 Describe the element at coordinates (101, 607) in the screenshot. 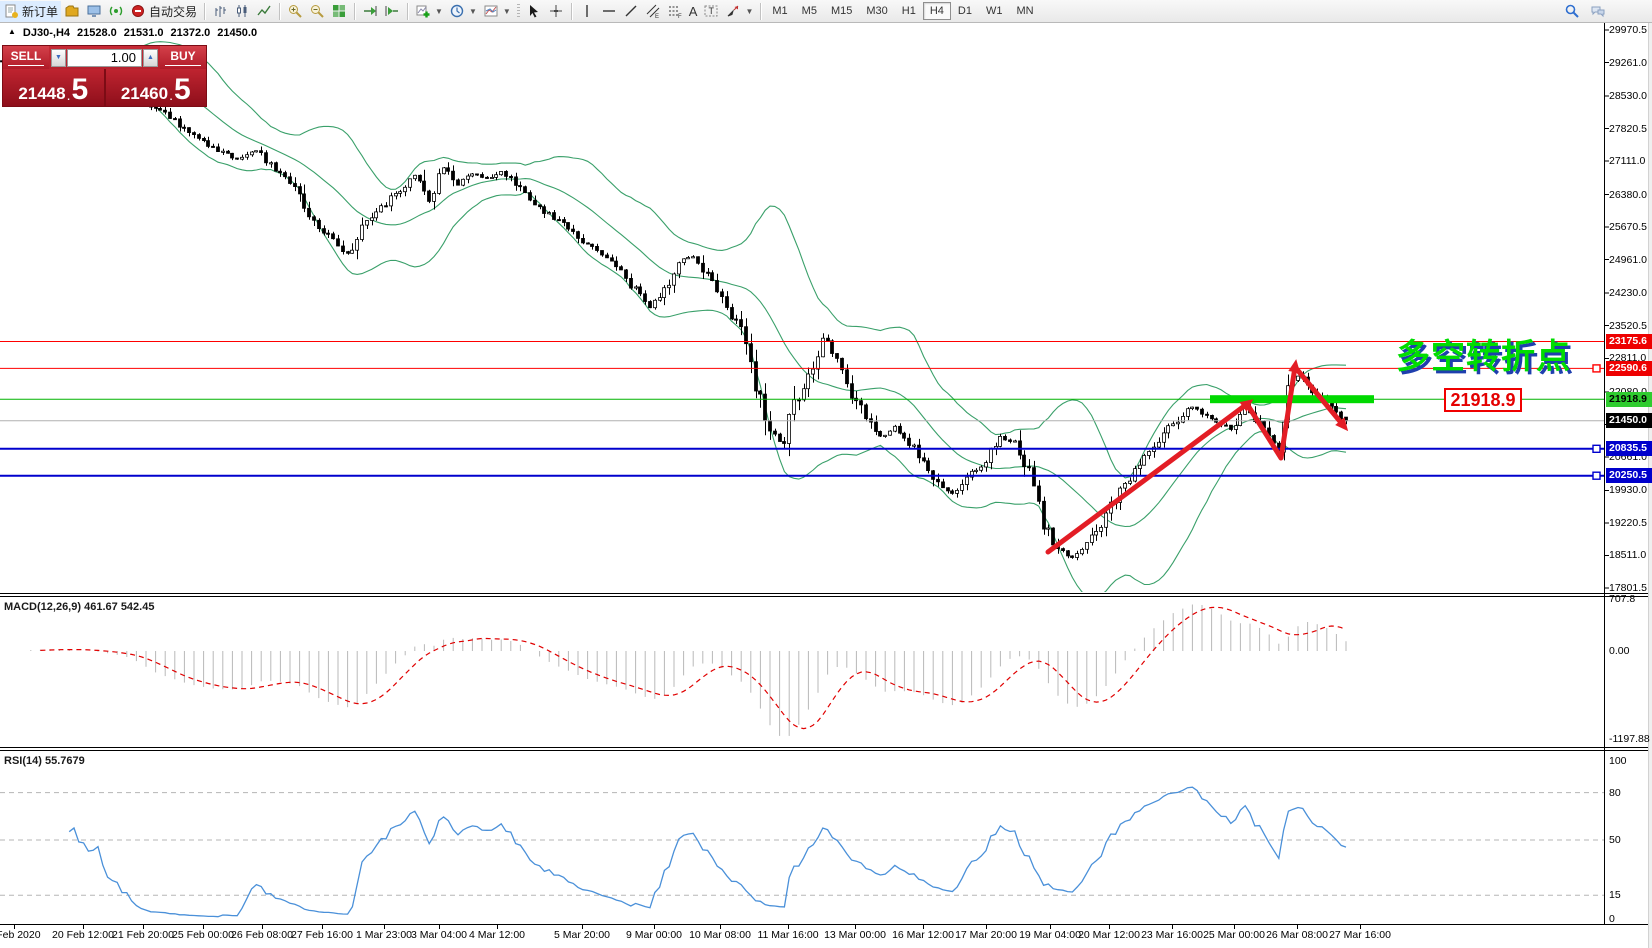

I see `macd-main-value: 461.67` at that location.